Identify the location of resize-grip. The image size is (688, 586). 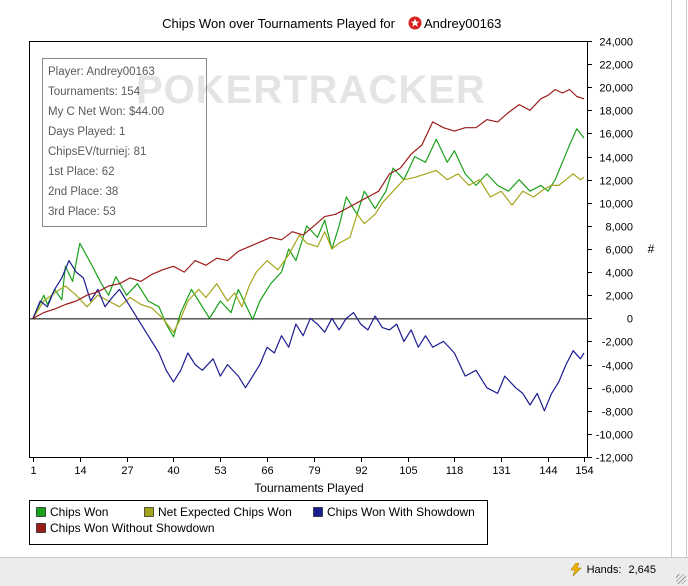
(681, 579).